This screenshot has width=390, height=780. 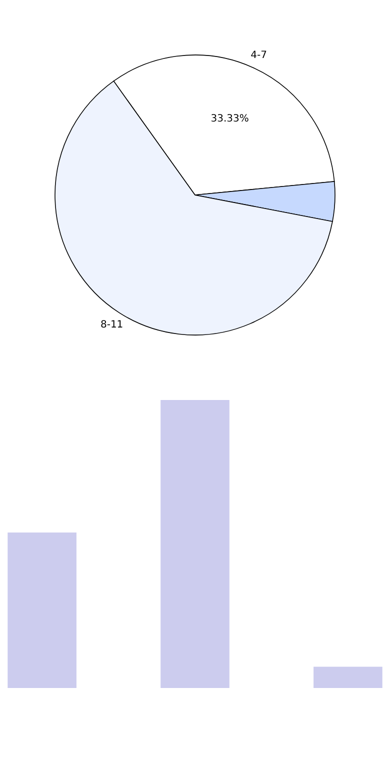 I want to click on data-label: 33.33%, so click(x=229, y=119).